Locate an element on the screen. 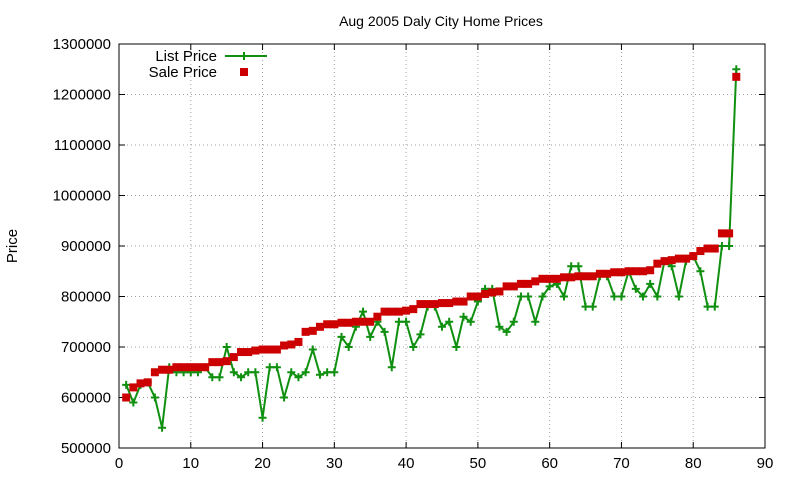  y-tick-label: 500000 is located at coordinates (86, 448).